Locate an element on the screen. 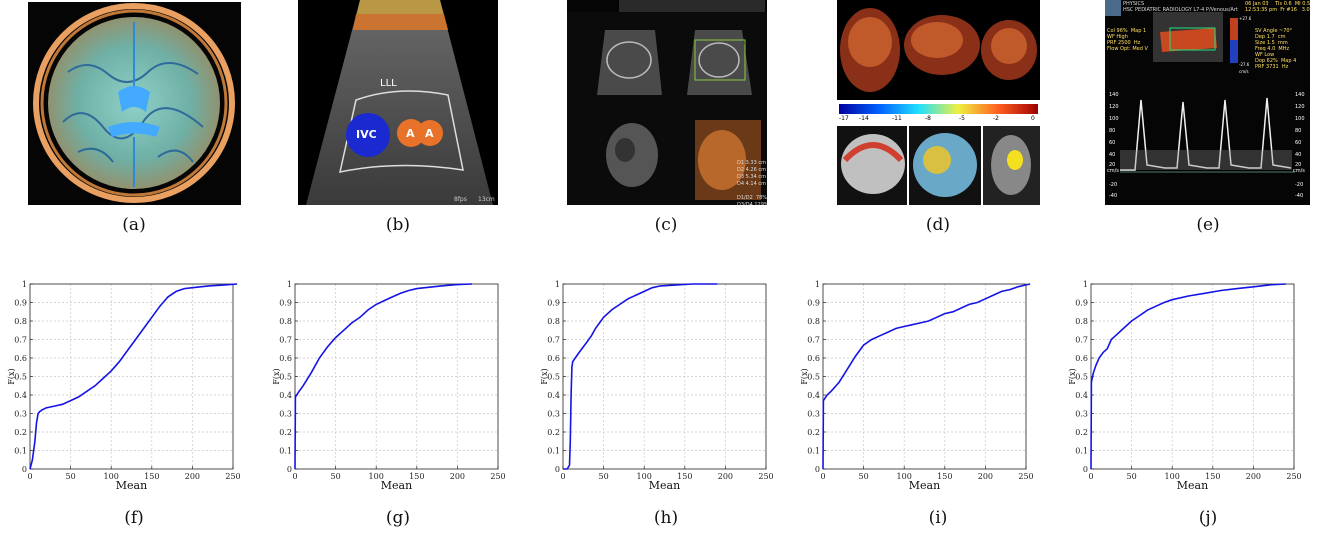  caption-f: (f) is located at coordinates (134, 518).